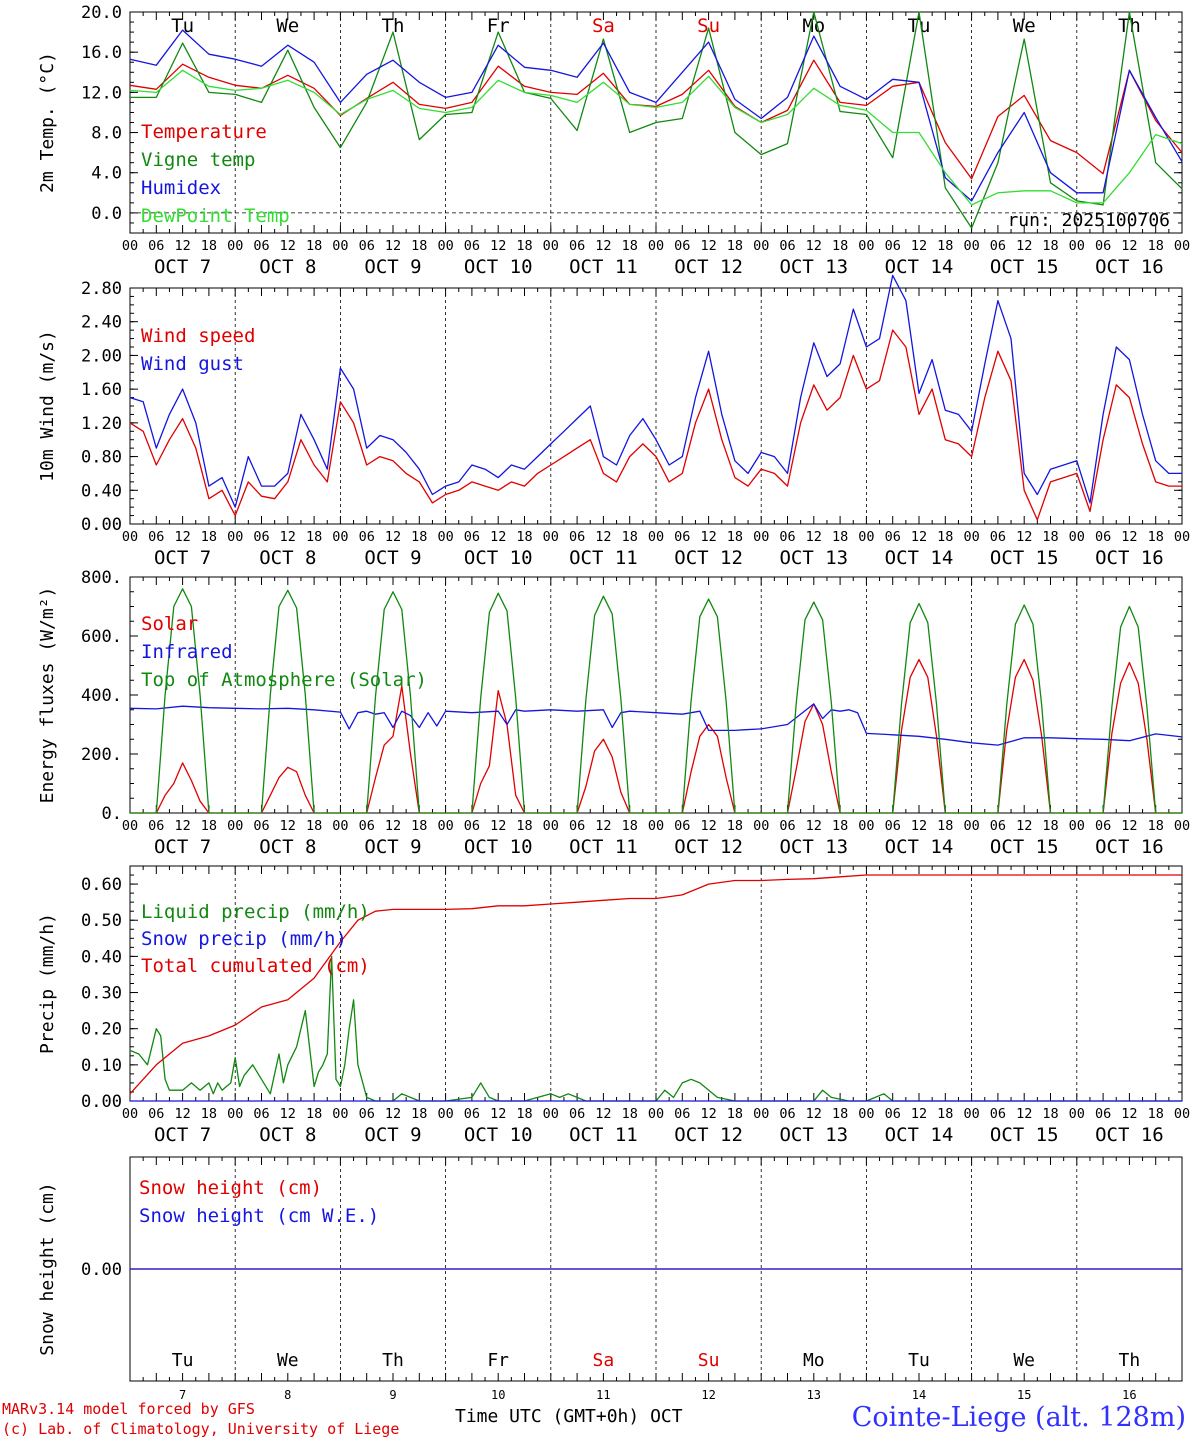  Describe the element at coordinates (813, 558) in the screenshot. I see `date-label: OCT 13` at that location.